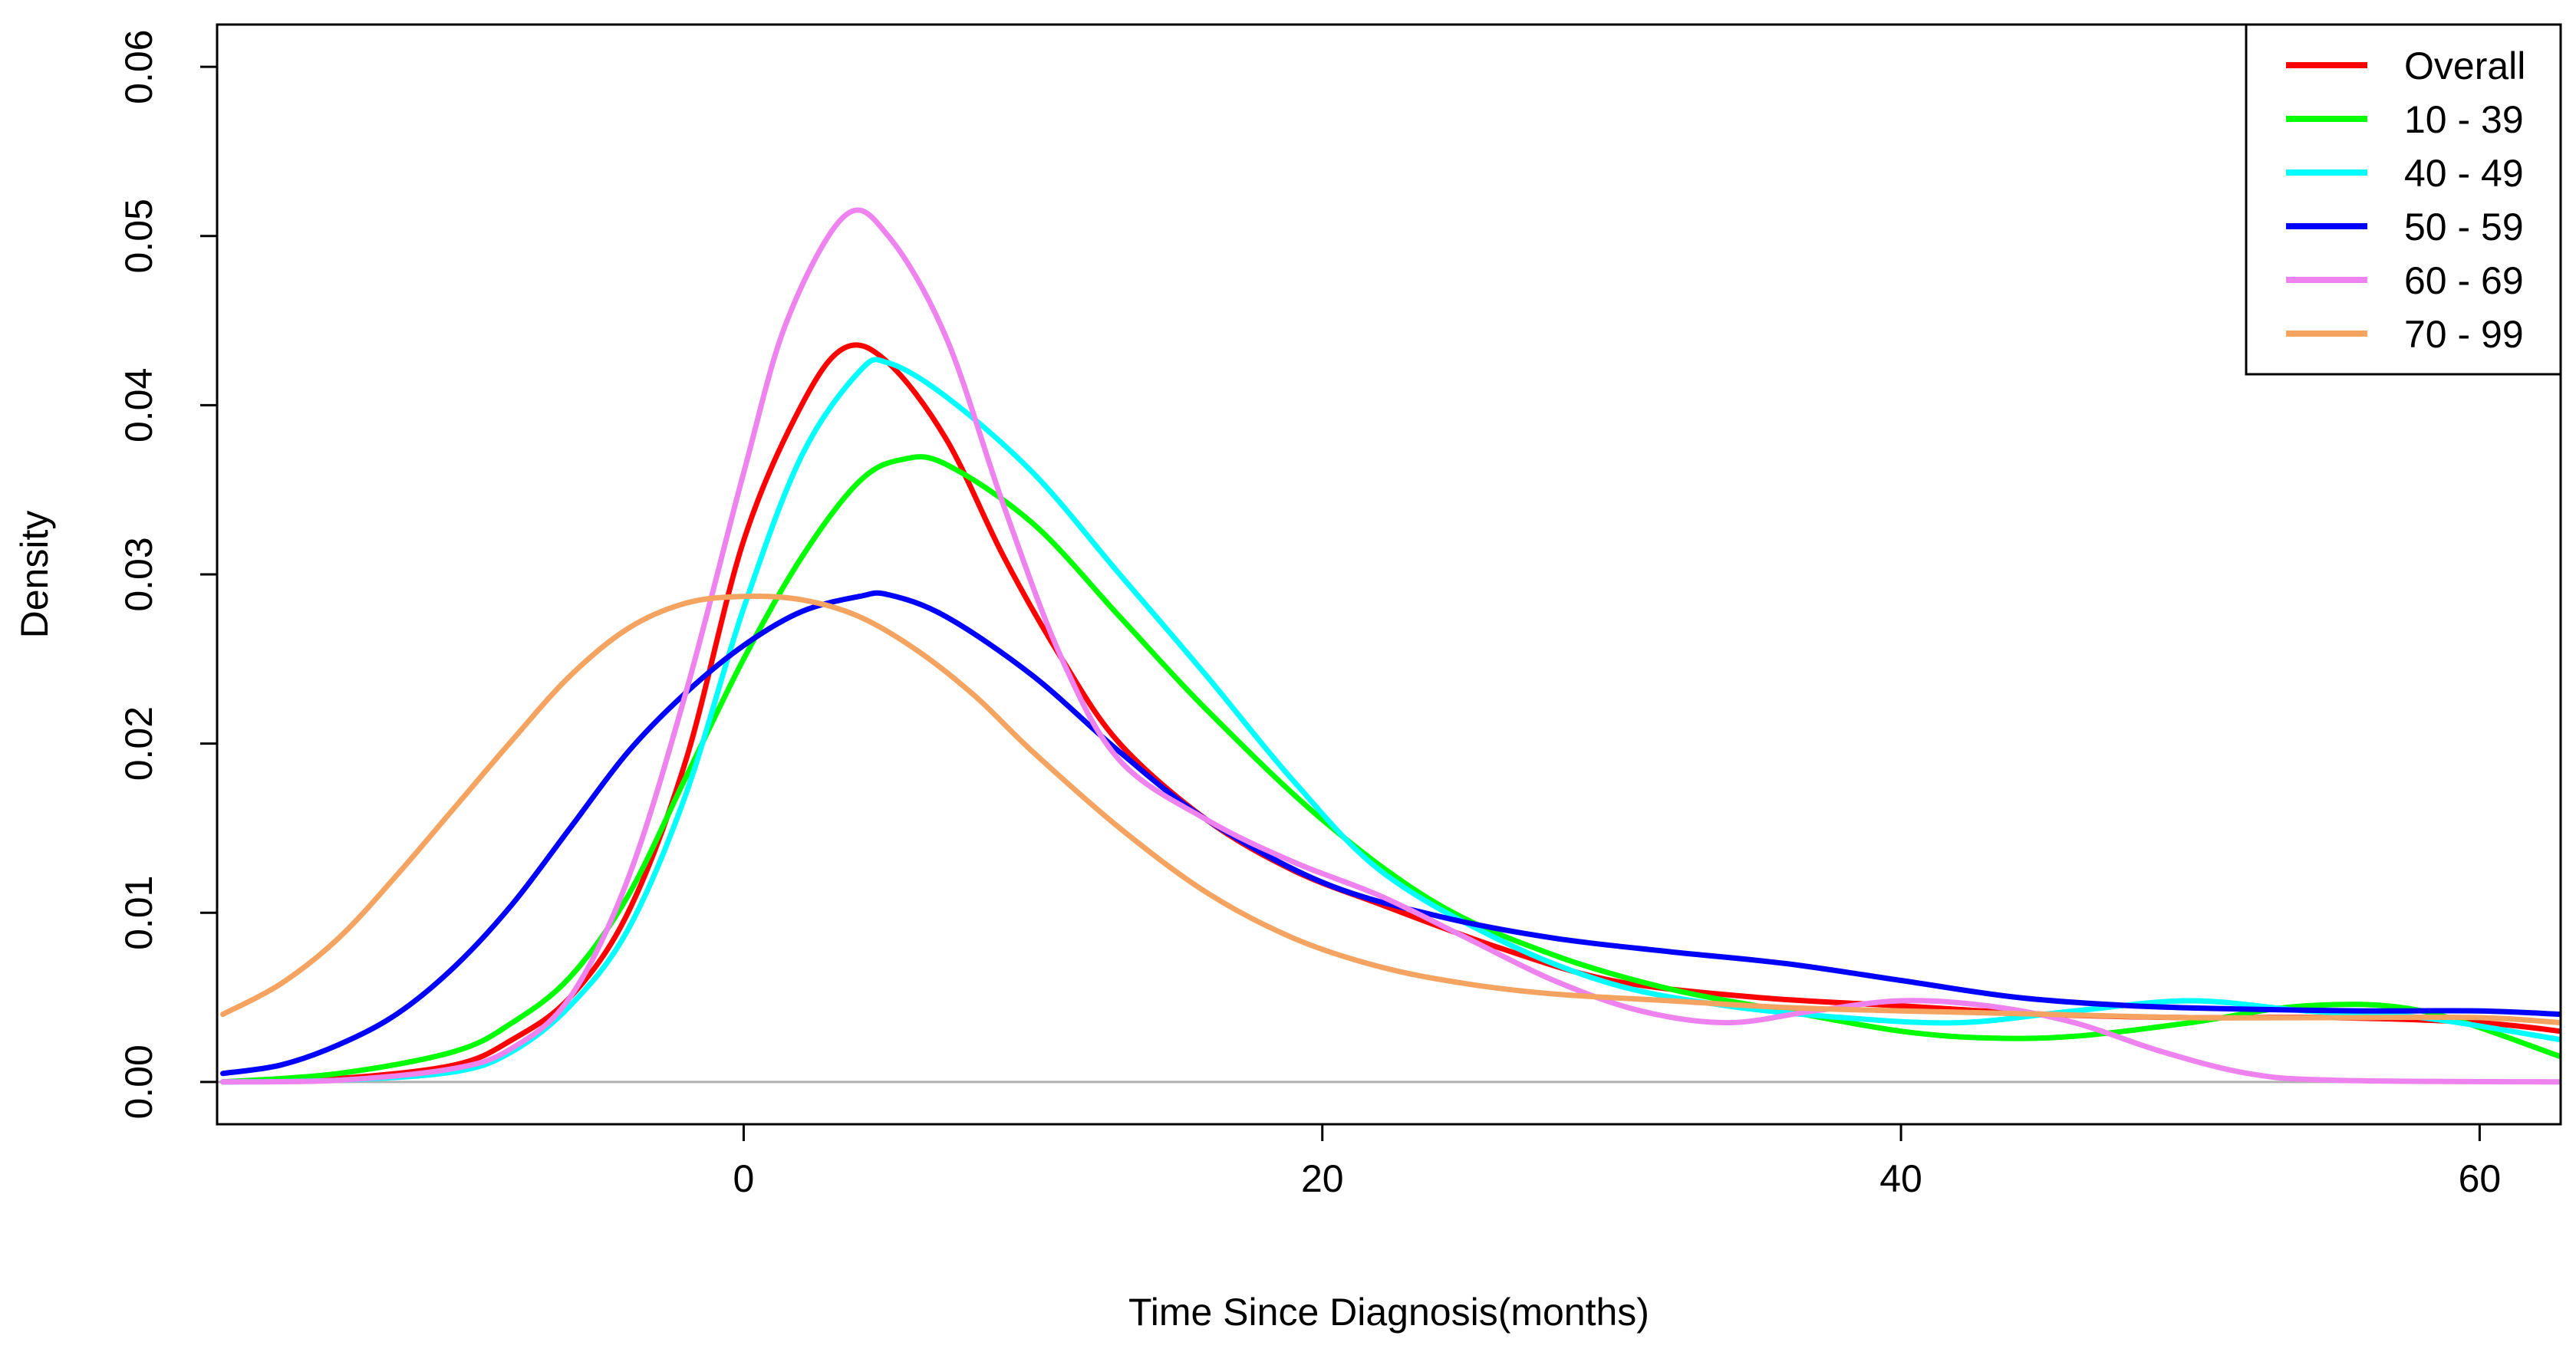 This screenshot has height=1352, width=2576. I want to click on x-tick-label-60: 60, so click(2480, 1178).